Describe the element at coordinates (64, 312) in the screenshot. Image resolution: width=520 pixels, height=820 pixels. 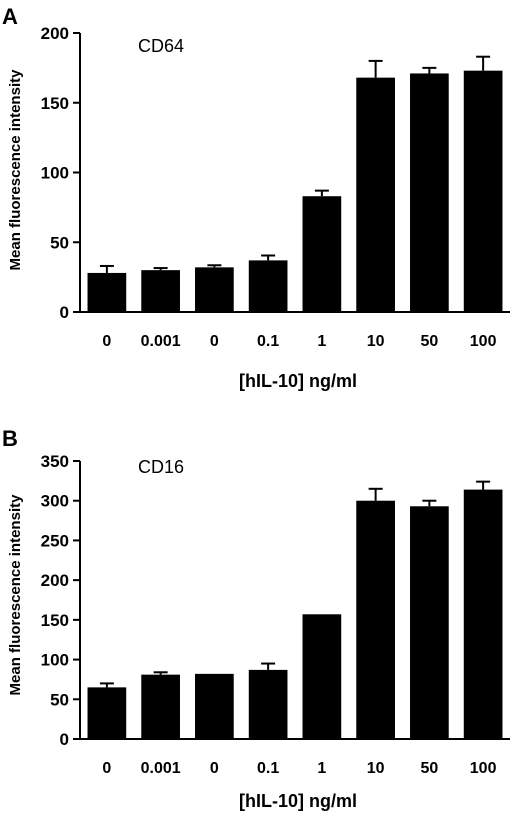
I see `panel-a-y-tick-label: 0` at that location.